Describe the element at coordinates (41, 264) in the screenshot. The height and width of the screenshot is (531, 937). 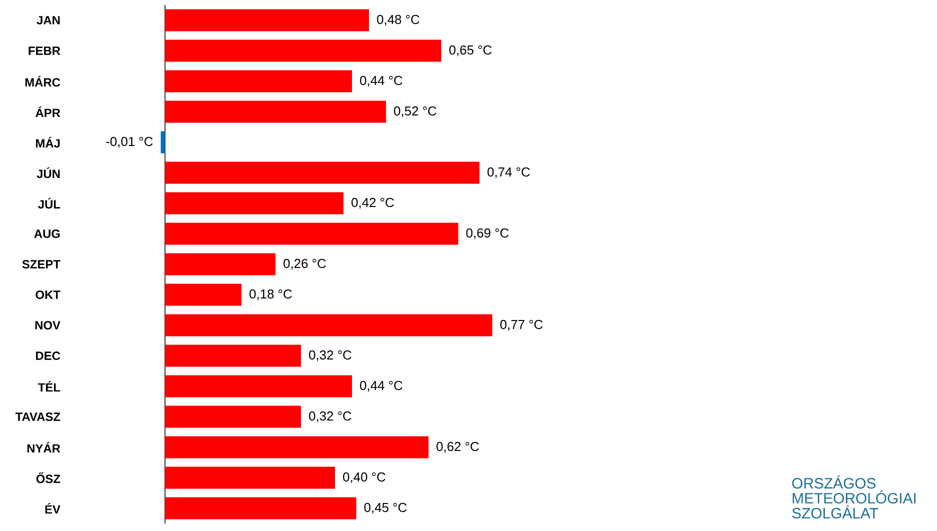
I see `y-tick-label: SZEPT` at that location.